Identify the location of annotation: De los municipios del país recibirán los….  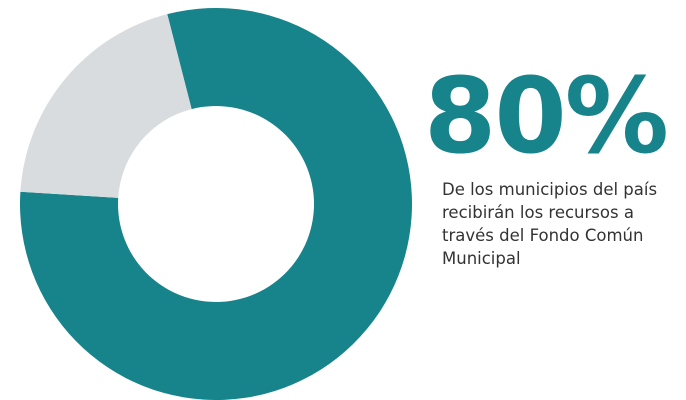
(550, 224).